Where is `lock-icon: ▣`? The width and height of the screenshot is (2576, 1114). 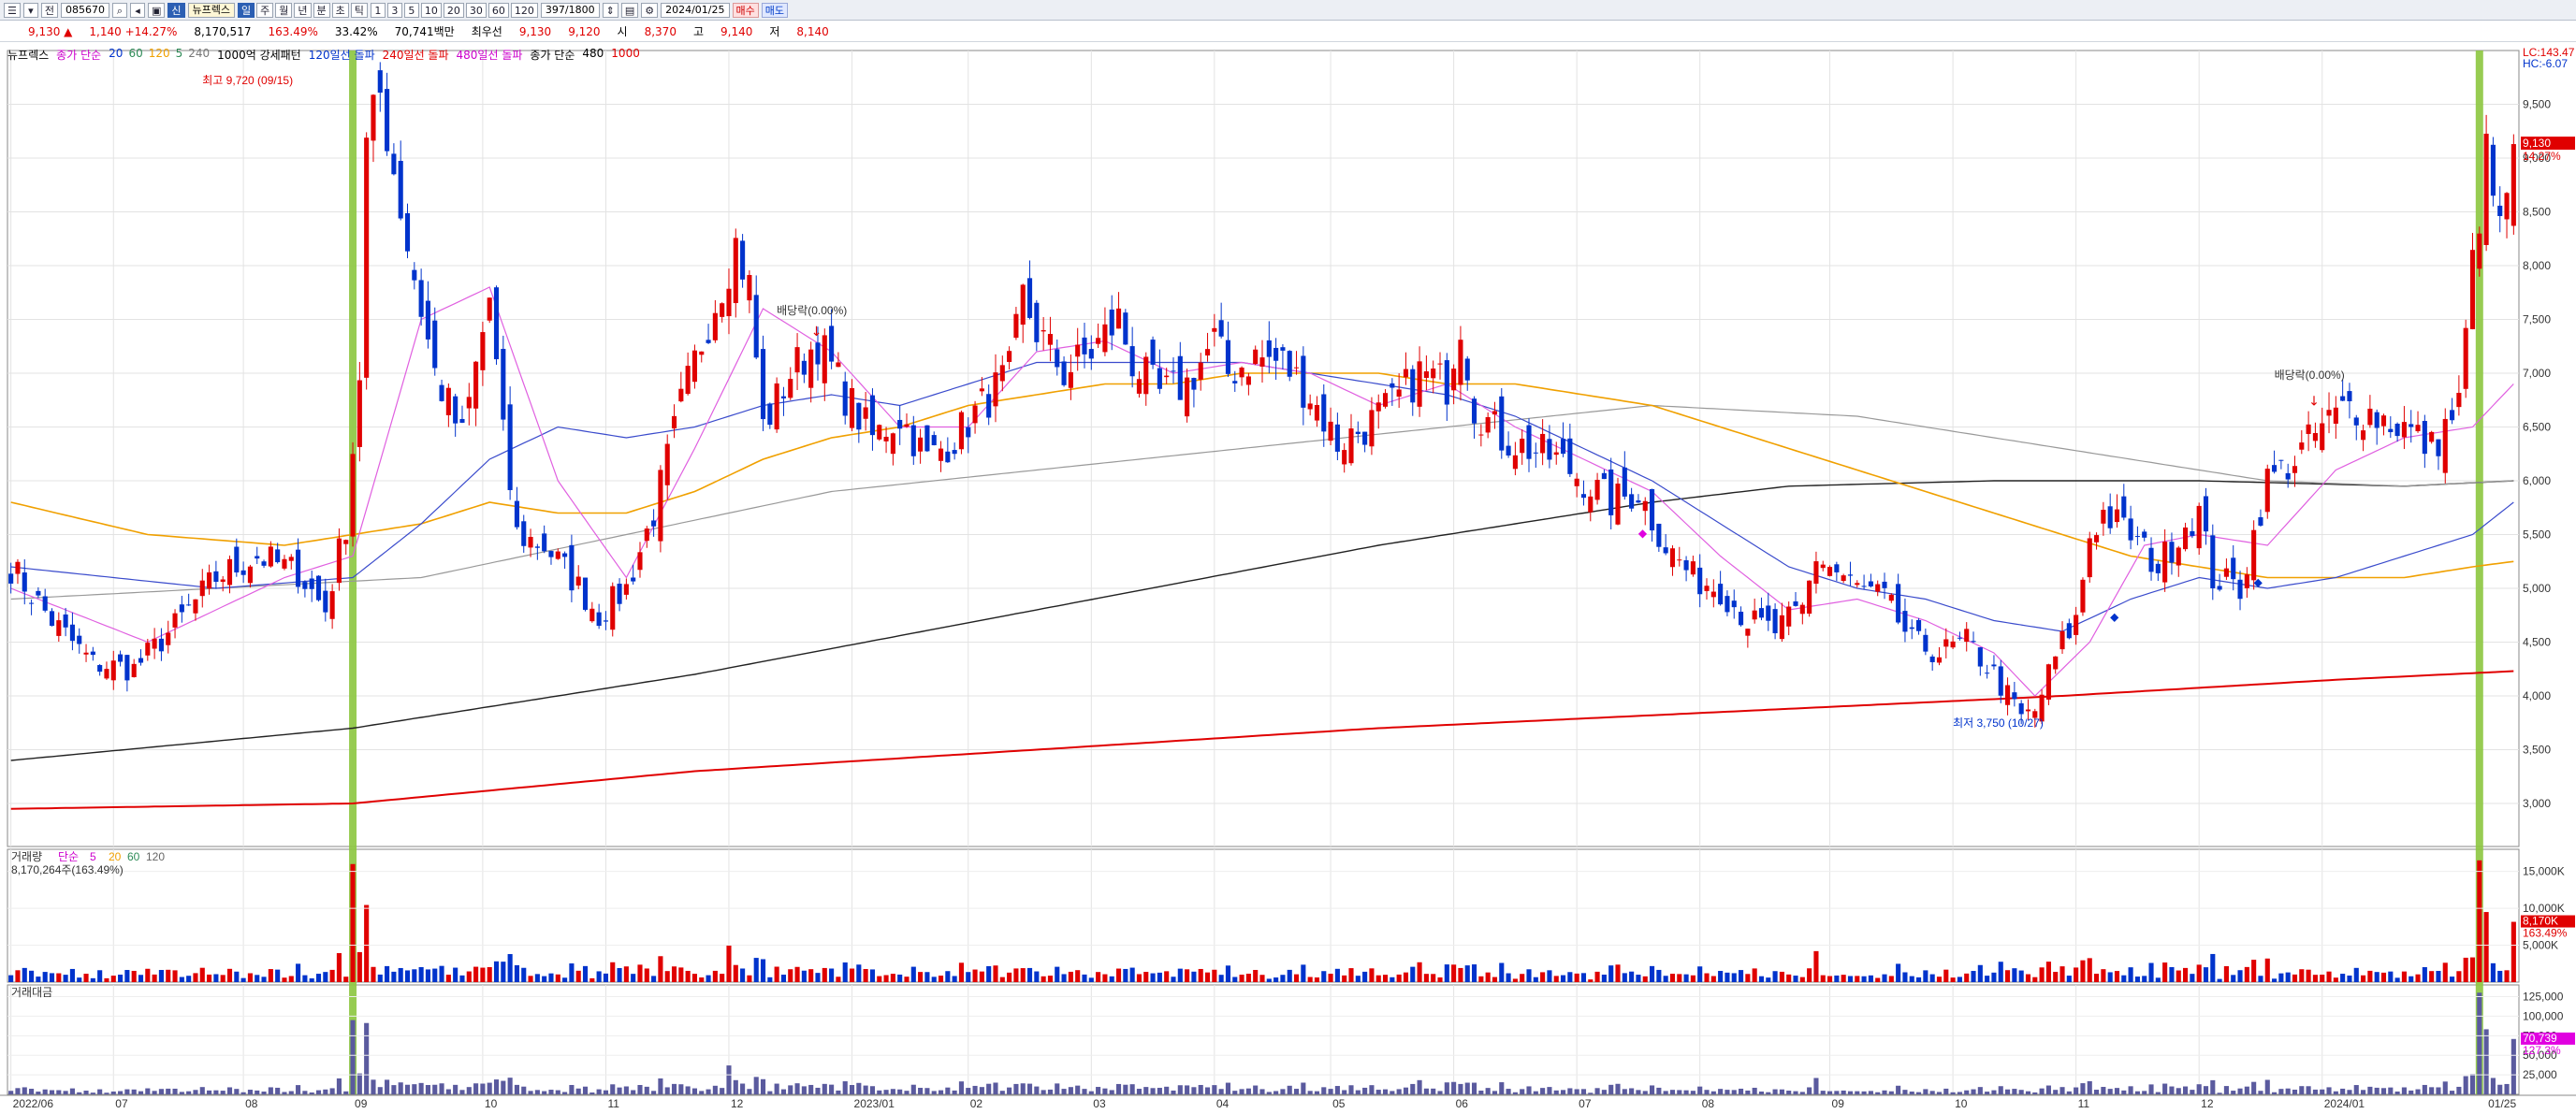 lock-icon: ▣ is located at coordinates (157, 10).